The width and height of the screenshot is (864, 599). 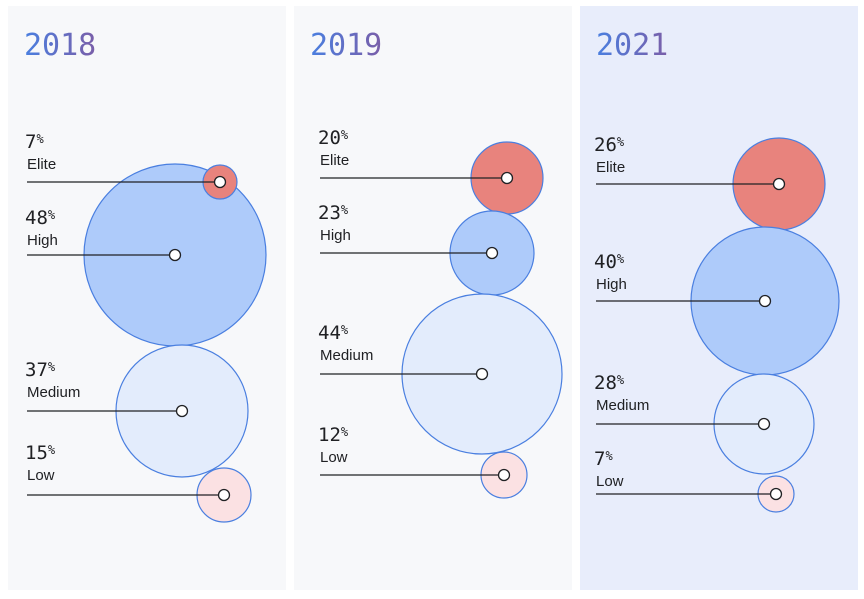 What do you see at coordinates (346, 45) in the screenshot?
I see `panel-title: 2019` at bounding box center [346, 45].